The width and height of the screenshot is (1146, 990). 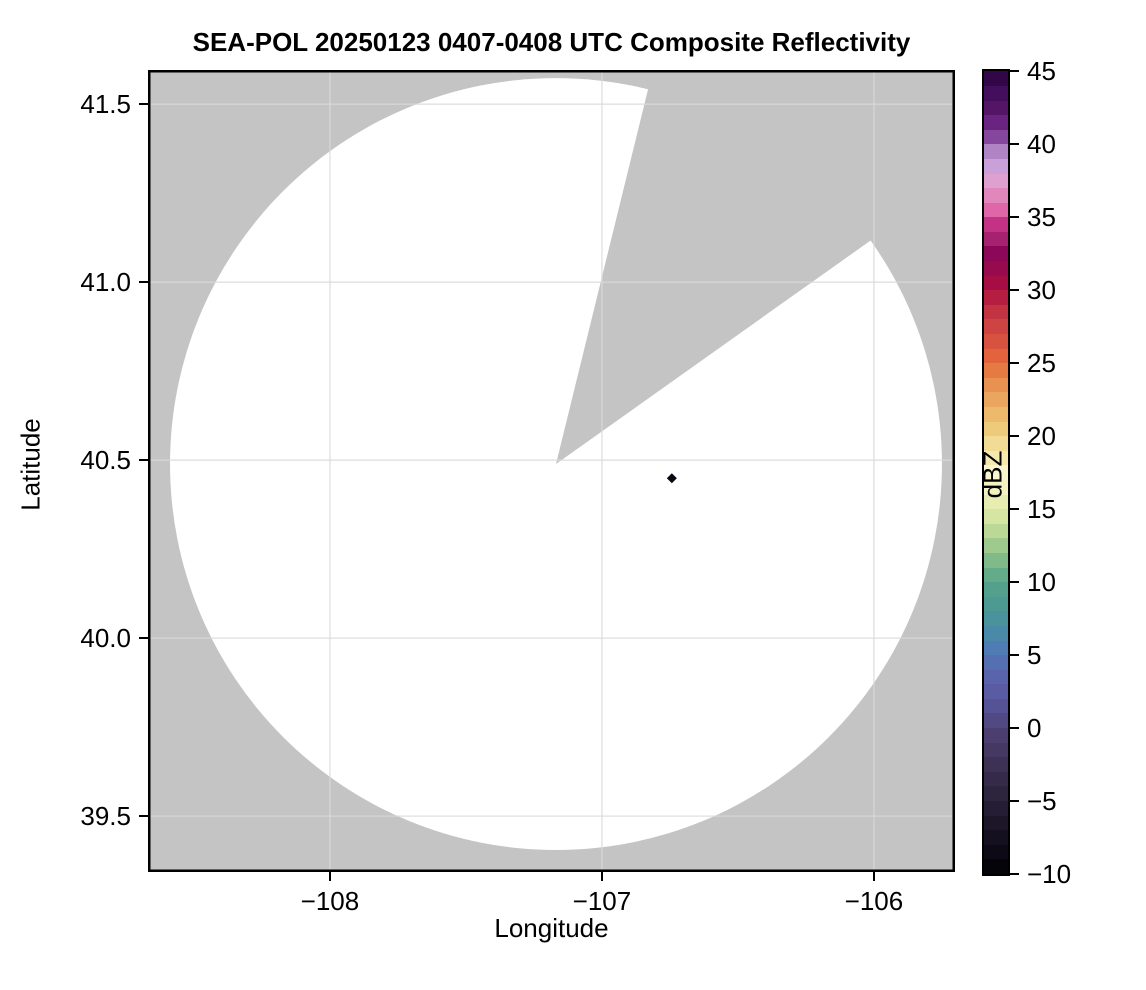 I want to click on colorbar-tick-label: 15, so click(x=1041, y=509).